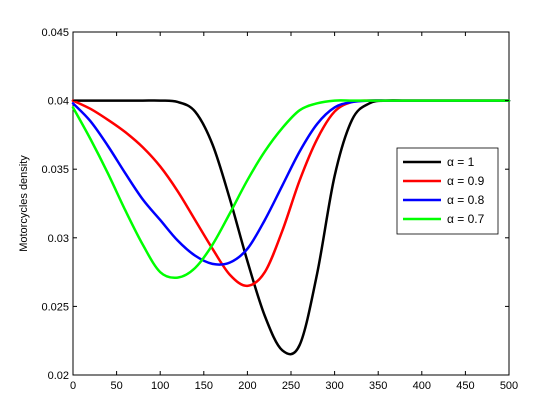 The width and height of the screenshot is (560, 420). What do you see at coordinates (58, 376) in the screenshot?
I see `y-tick-label: 0.02` at bounding box center [58, 376].